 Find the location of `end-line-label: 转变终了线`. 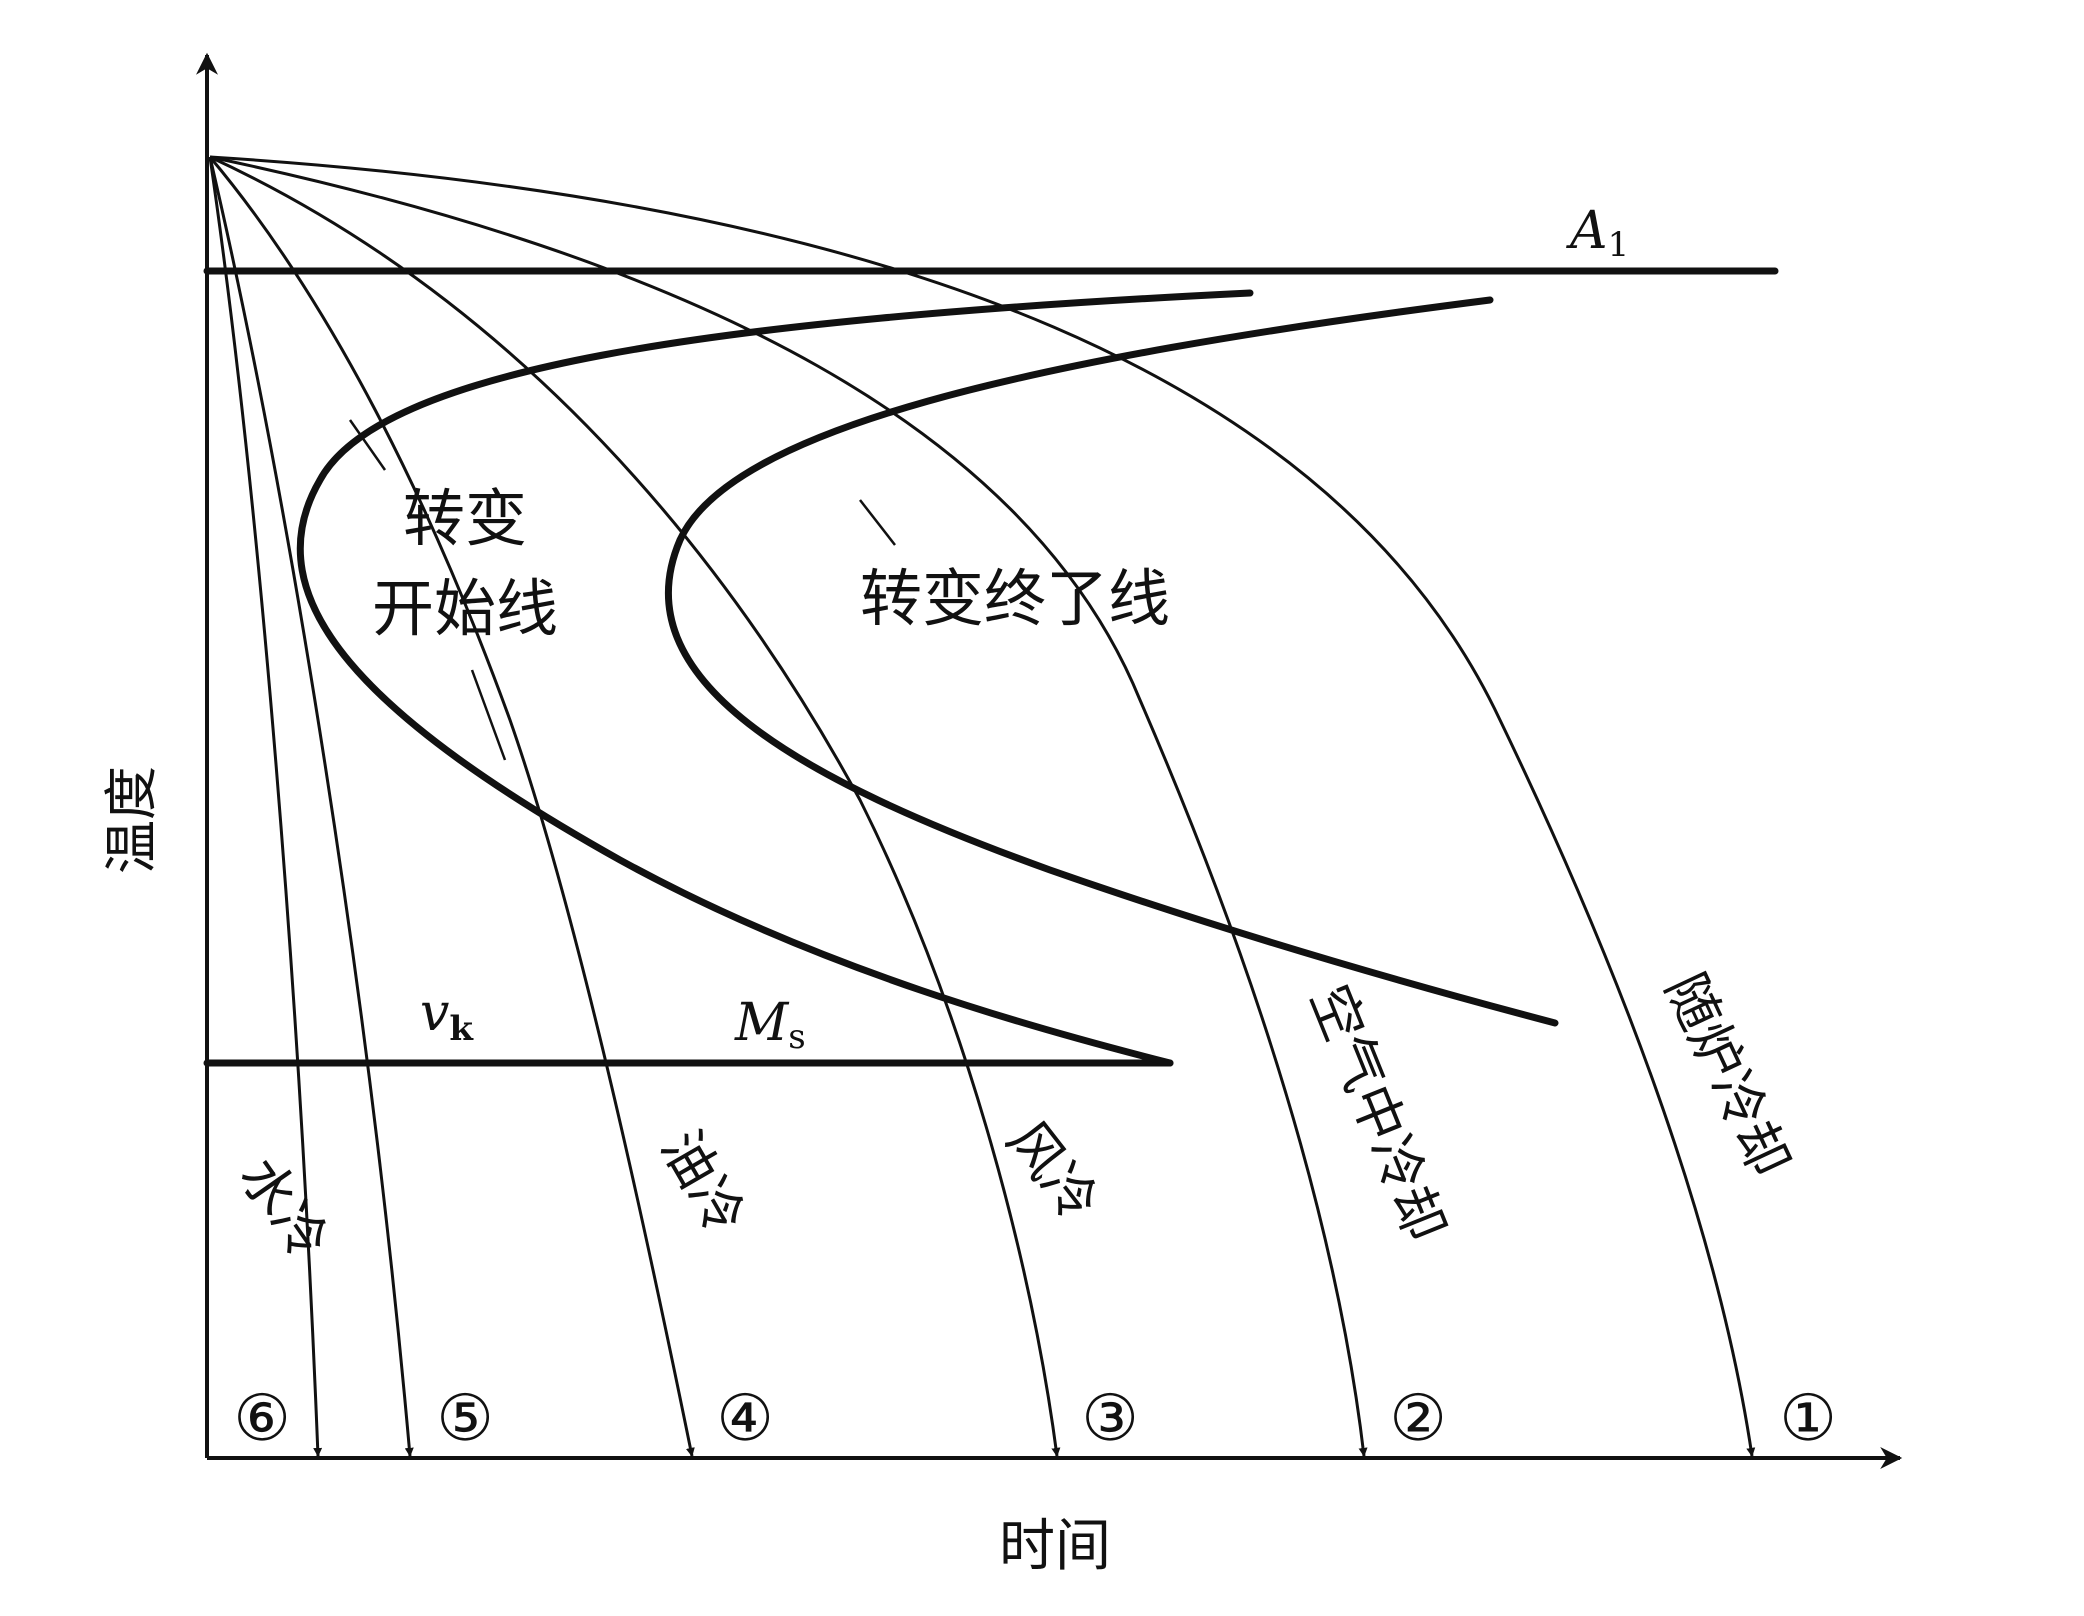

end-line-label: 转变终了线 is located at coordinates (1015, 598).